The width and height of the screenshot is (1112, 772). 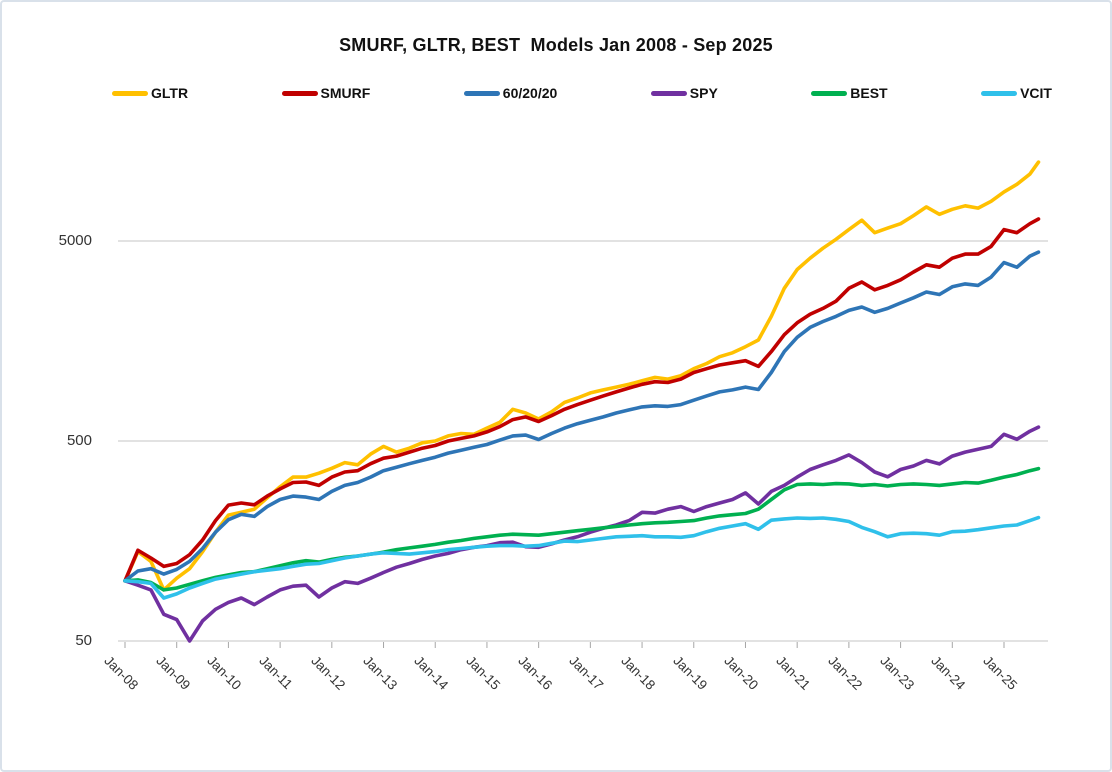 What do you see at coordinates (83, 640) in the screenshot?
I see `y-axis-label-50: 50` at bounding box center [83, 640].